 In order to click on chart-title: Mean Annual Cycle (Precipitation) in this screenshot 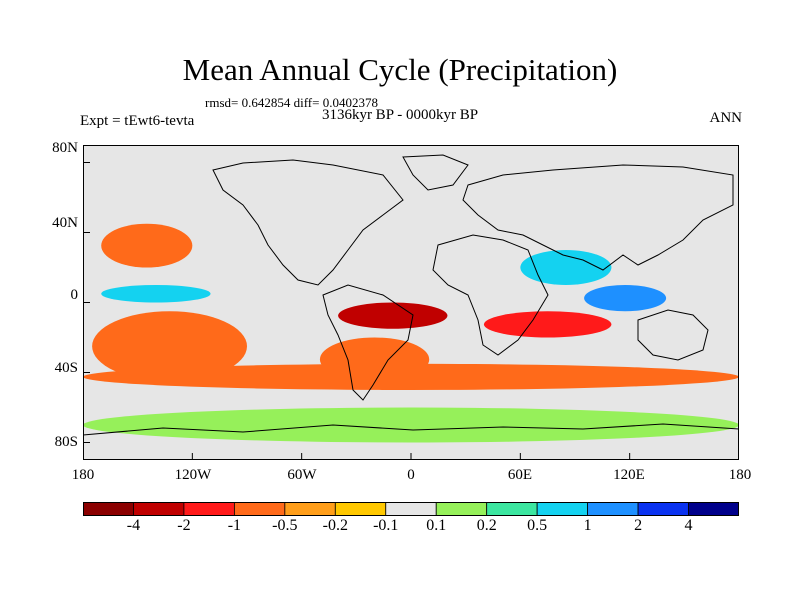, I will do `click(400, 69)`.